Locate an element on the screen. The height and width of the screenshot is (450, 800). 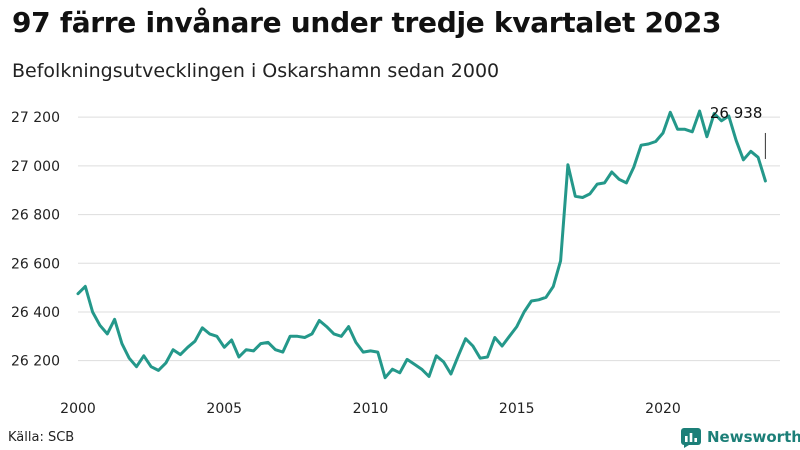
y-tick-label: 26 800 is located at coordinates (35, 216).